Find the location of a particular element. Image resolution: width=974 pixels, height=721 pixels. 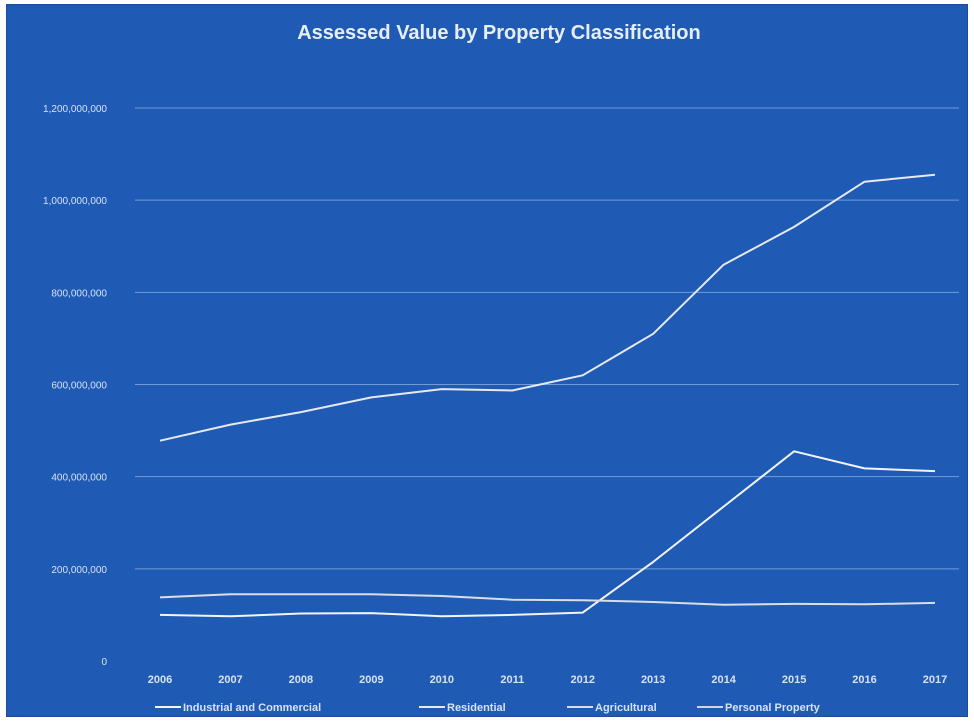

x-tick-label: 2017 is located at coordinates (935, 680).